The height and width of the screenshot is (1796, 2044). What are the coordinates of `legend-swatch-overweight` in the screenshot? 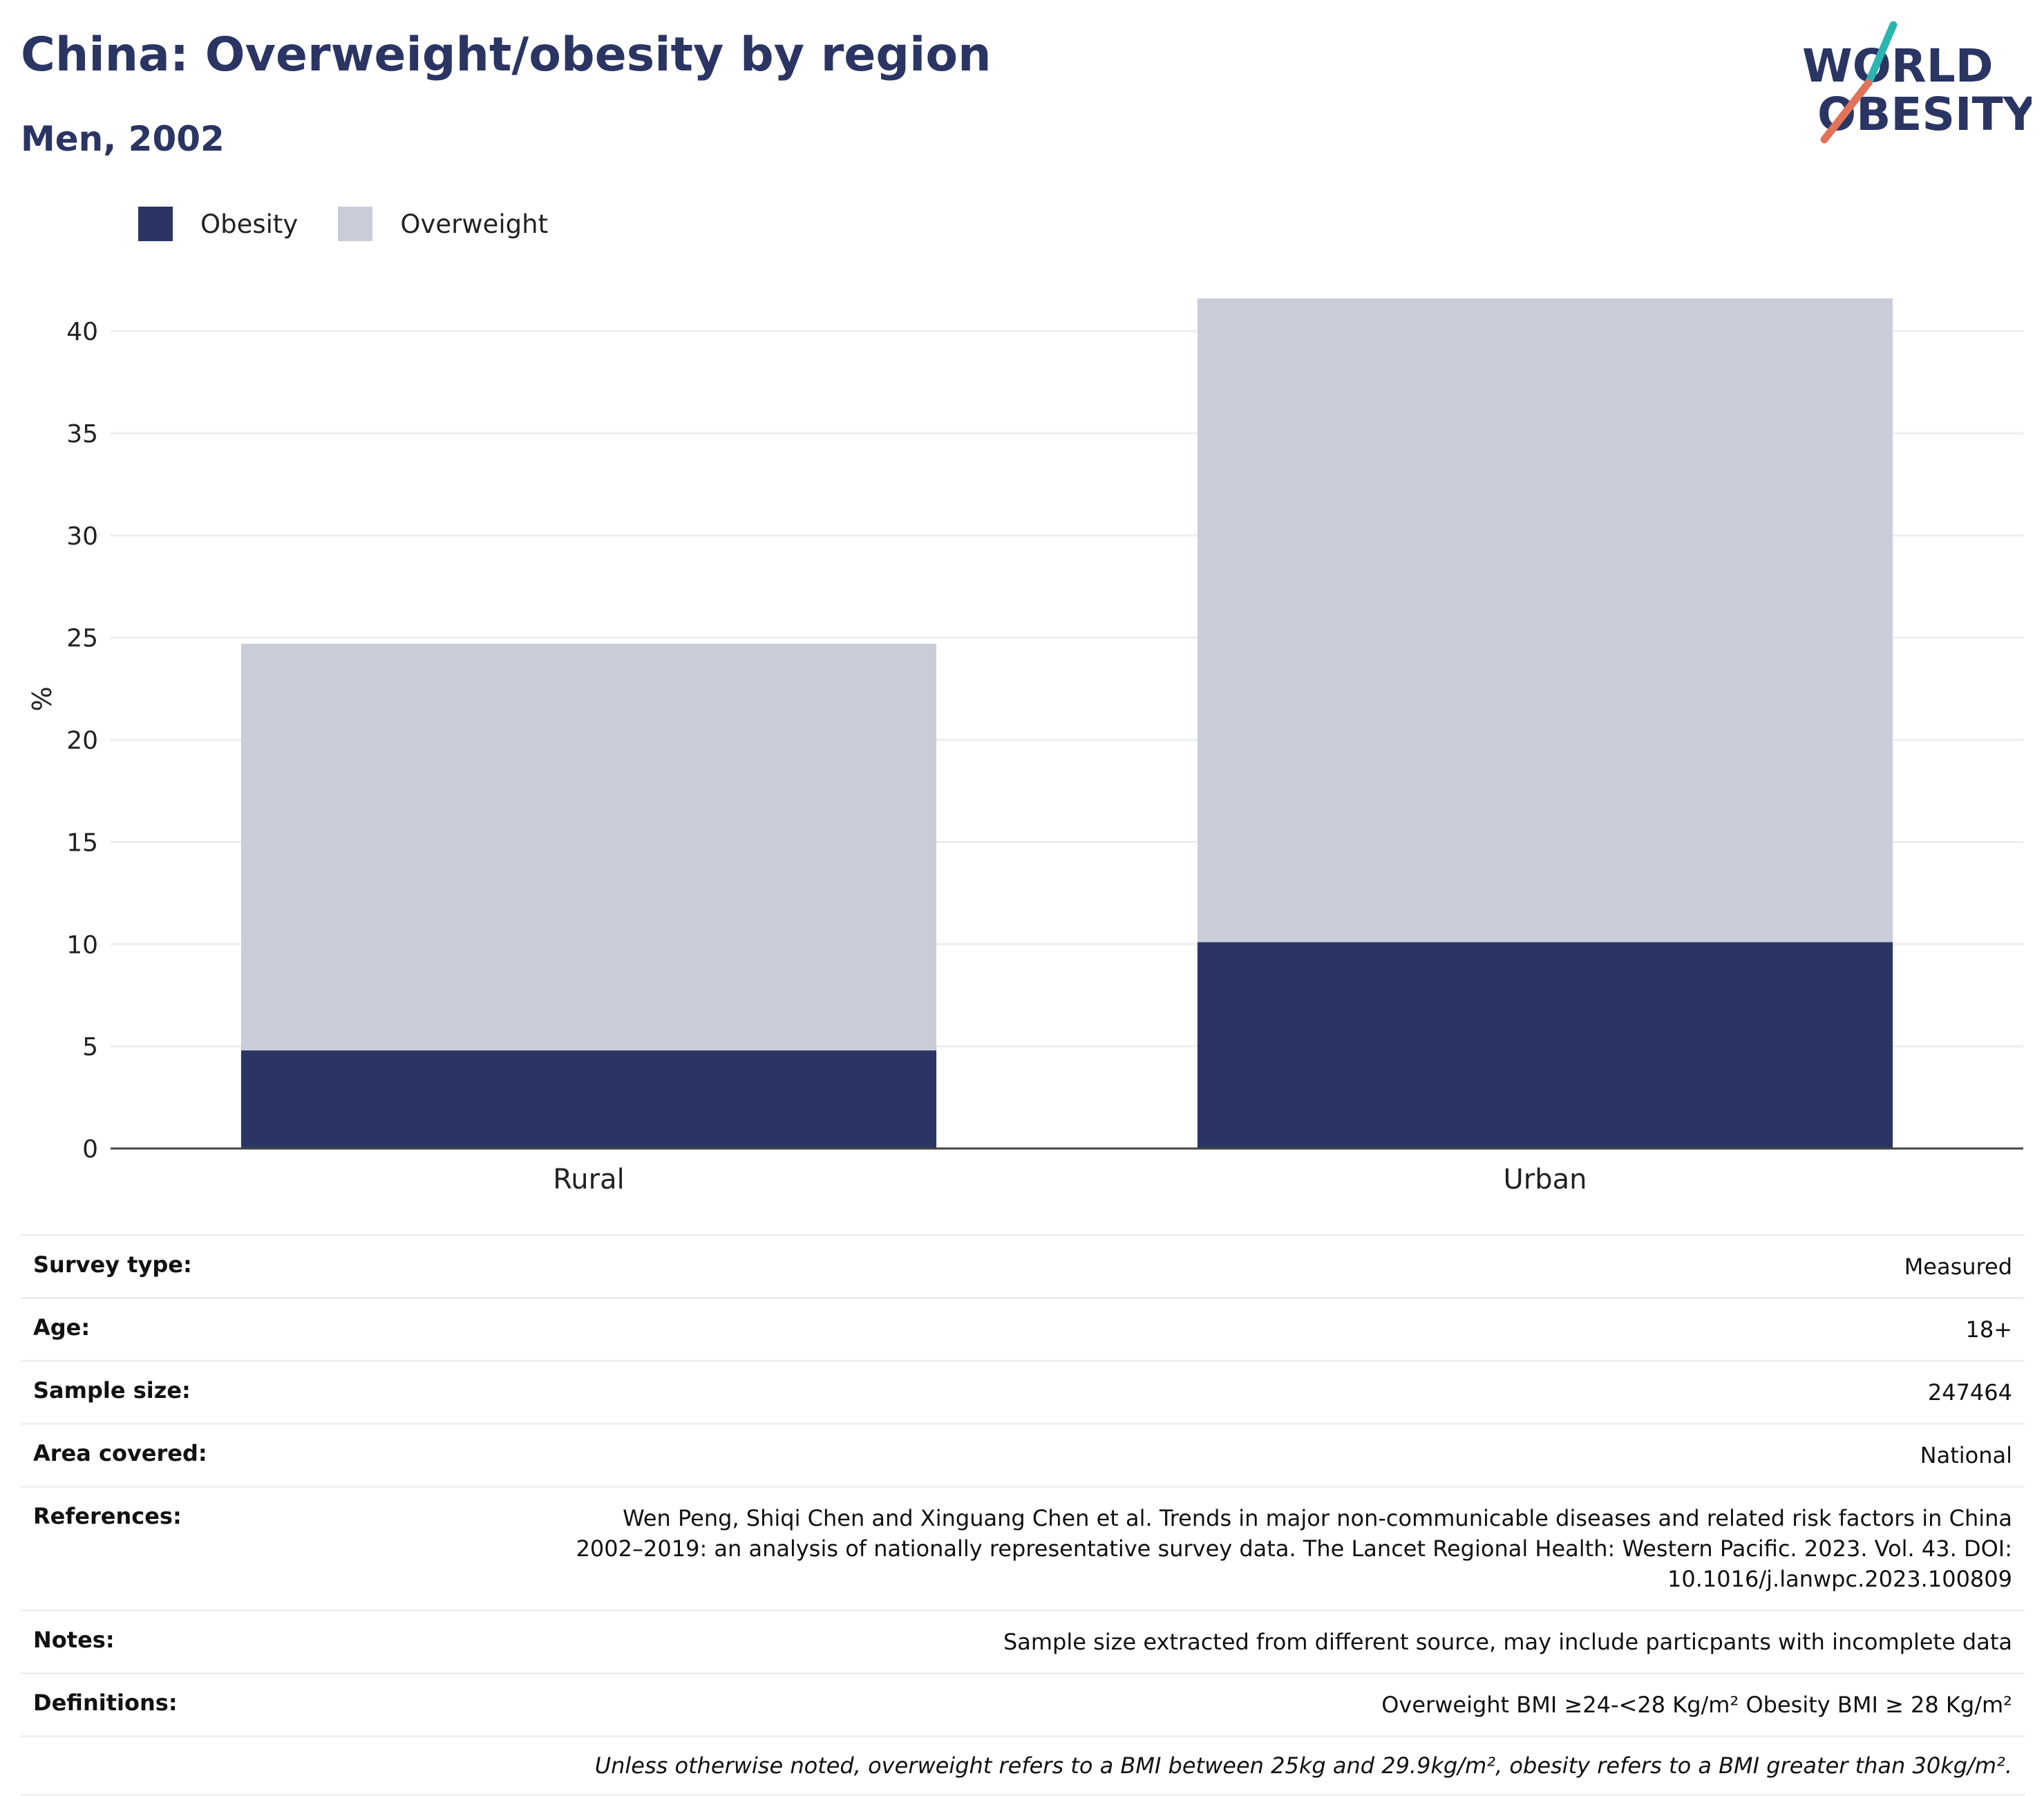 It's located at (356, 224).